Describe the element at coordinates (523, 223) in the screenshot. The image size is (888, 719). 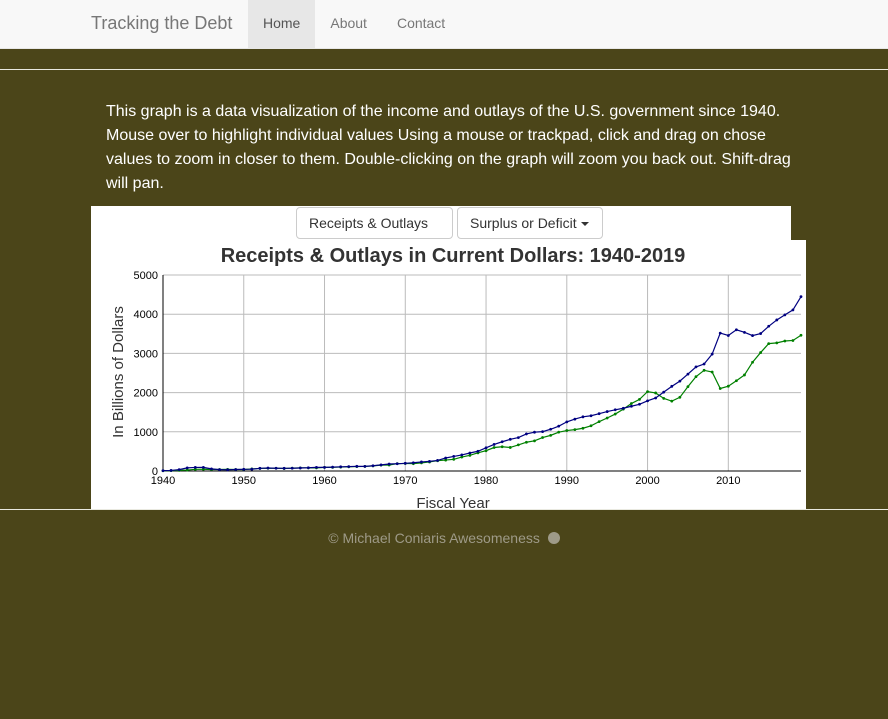
I see `surplus-deficit-label: Surplus or Deficit` at that location.